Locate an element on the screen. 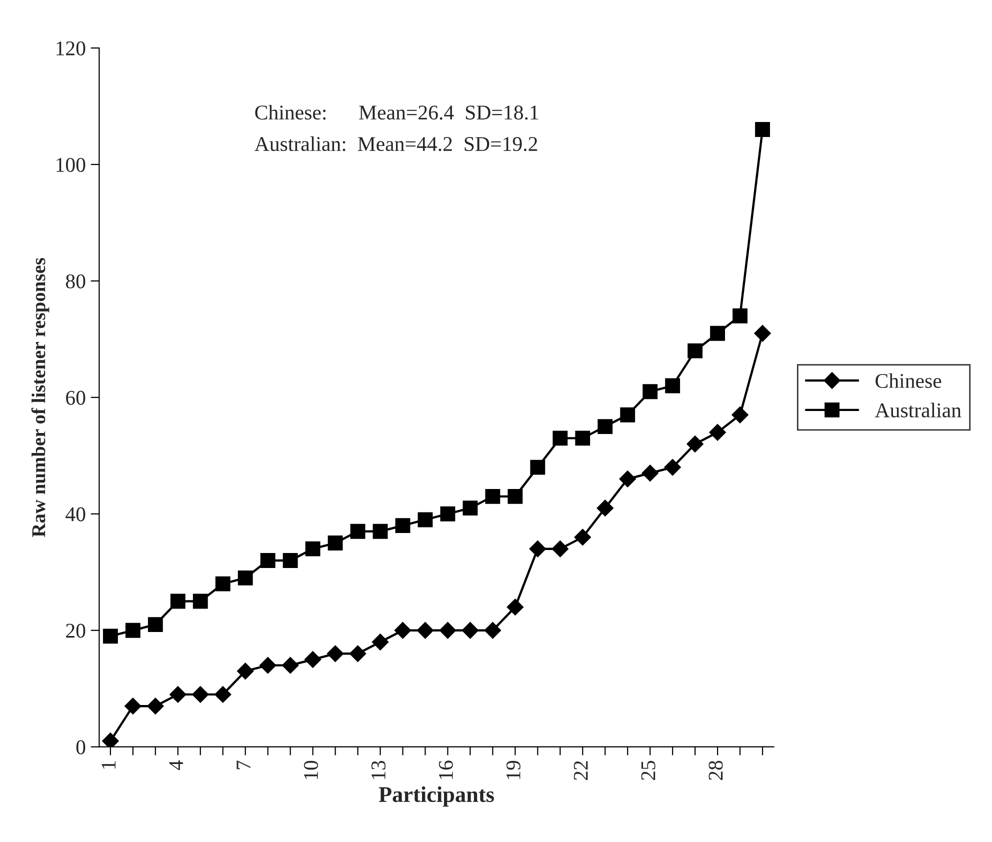  y-tick-label: 40 is located at coordinates (76, 514).